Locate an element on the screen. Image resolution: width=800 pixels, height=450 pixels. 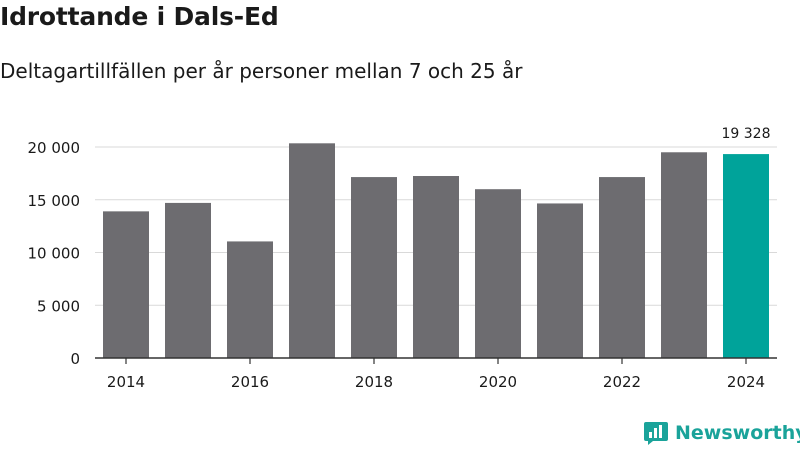
chart-title: Idrottande i Dals-Ed is located at coordinates (139, 16).